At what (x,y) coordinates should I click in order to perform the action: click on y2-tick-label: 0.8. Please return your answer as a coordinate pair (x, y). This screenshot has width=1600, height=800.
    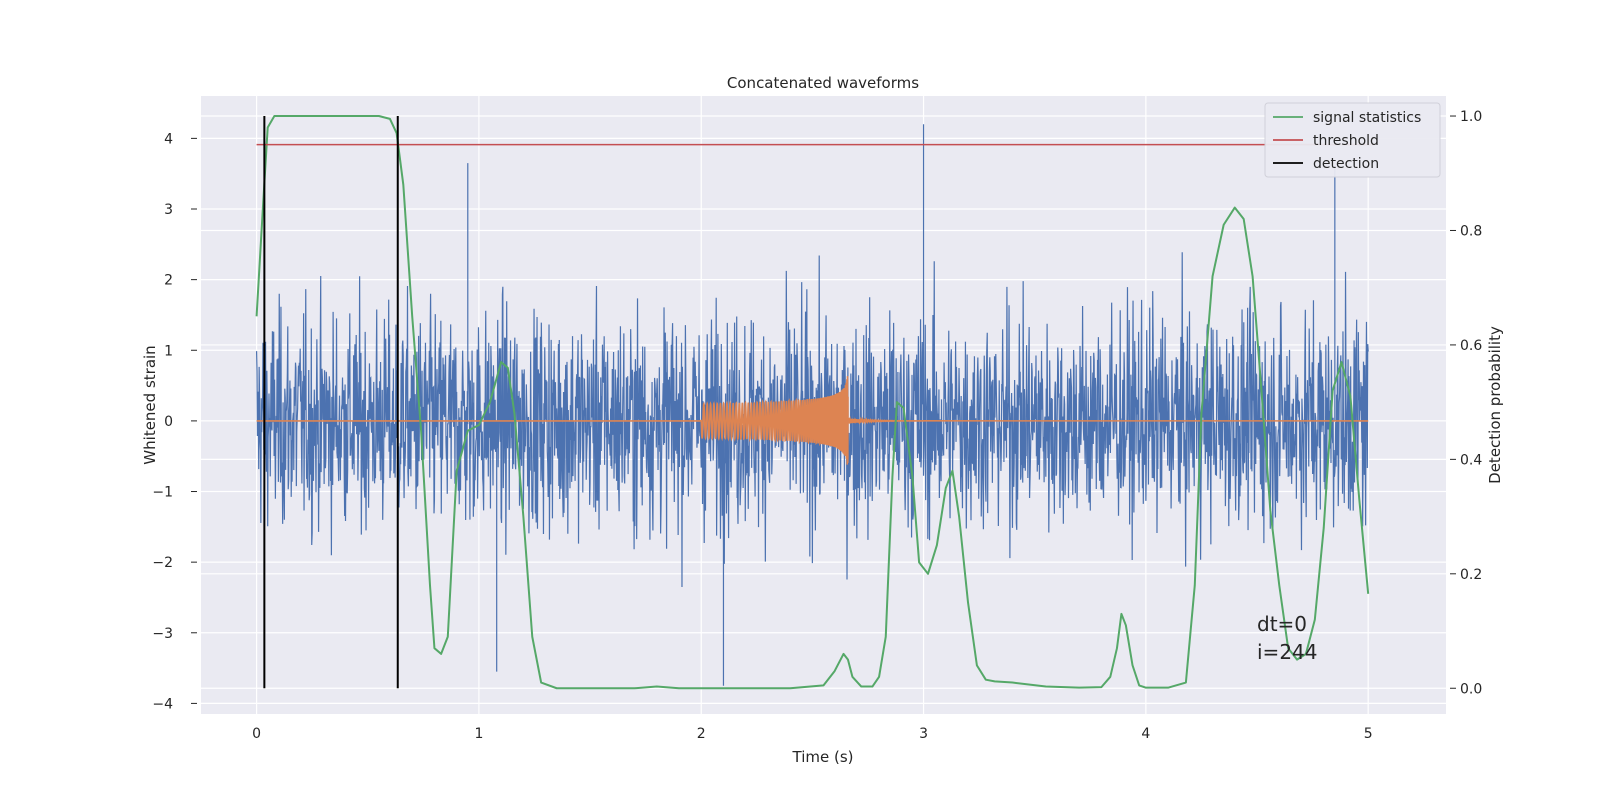
    Looking at the image, I should click on (1471, 231).